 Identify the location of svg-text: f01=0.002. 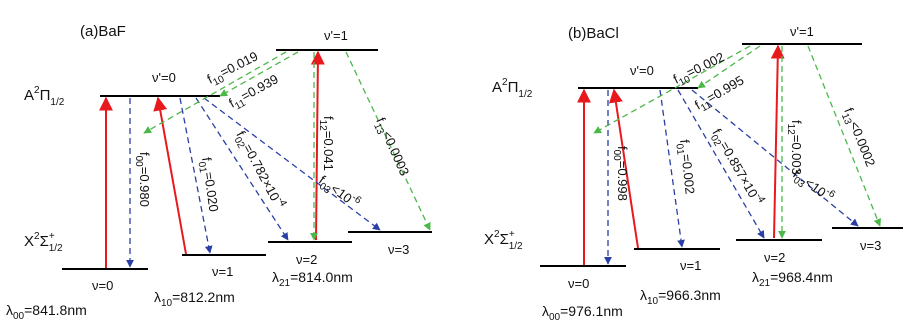
(685, 167).